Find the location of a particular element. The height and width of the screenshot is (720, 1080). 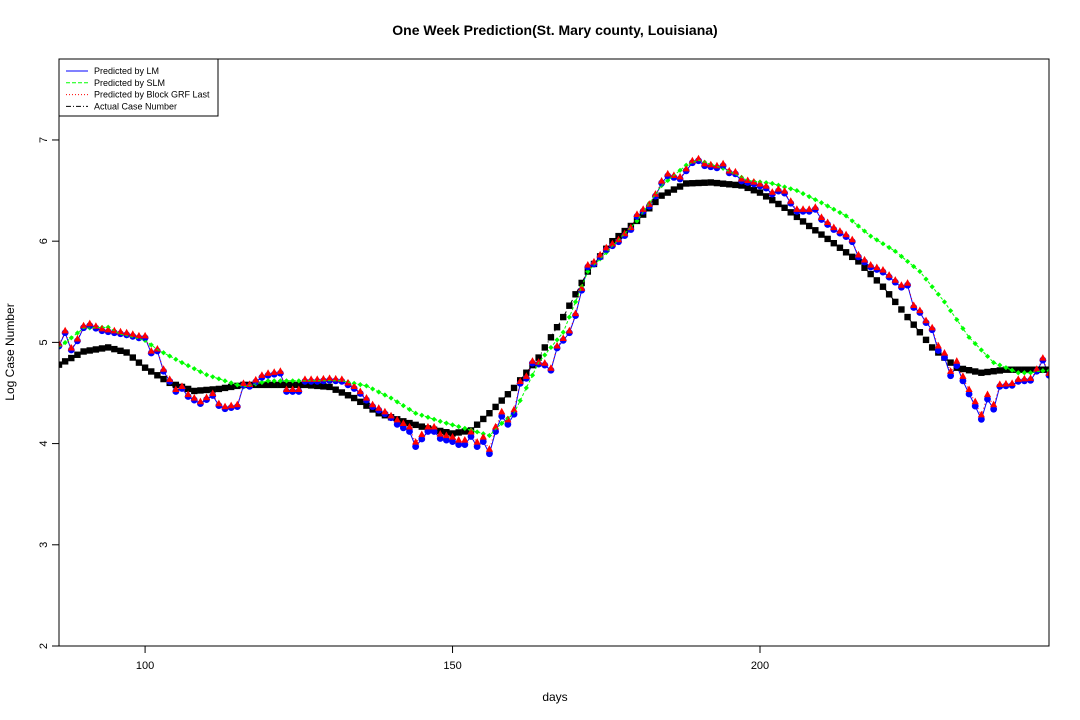

x-tick-label: 150 is located at coordinates (452, 666).